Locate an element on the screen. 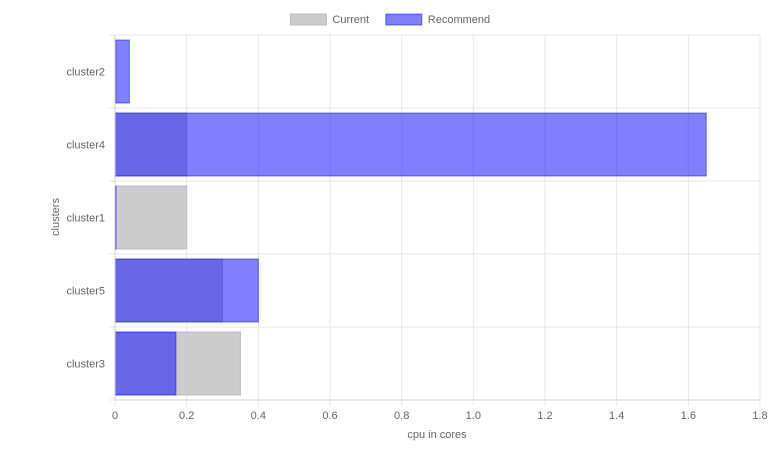  x-tick-label: 1.2 is located at coordinates (544, 416).